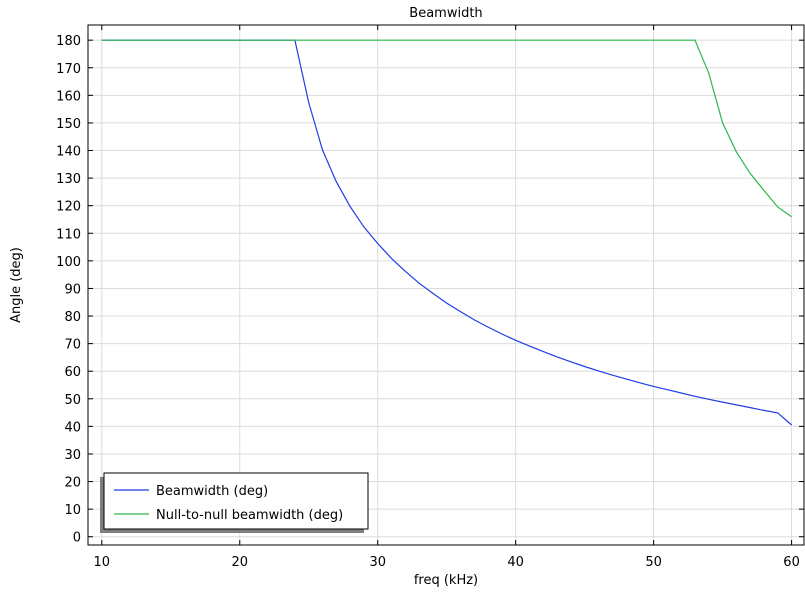  Describe the element at coordinates (72, 317) in the screenshot. I see `y-tick-label: 80` at that location.